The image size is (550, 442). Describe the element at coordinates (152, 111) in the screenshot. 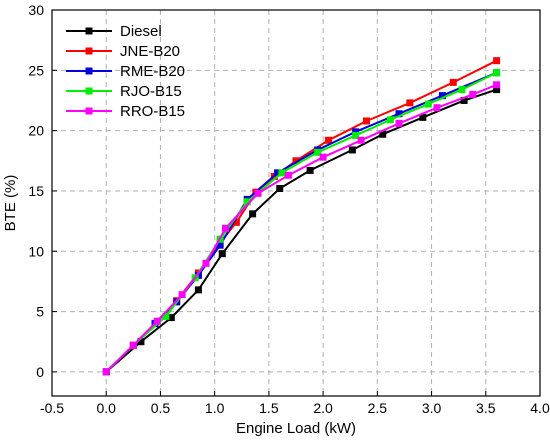

I see `legend-label: RRO-B15` at that location.